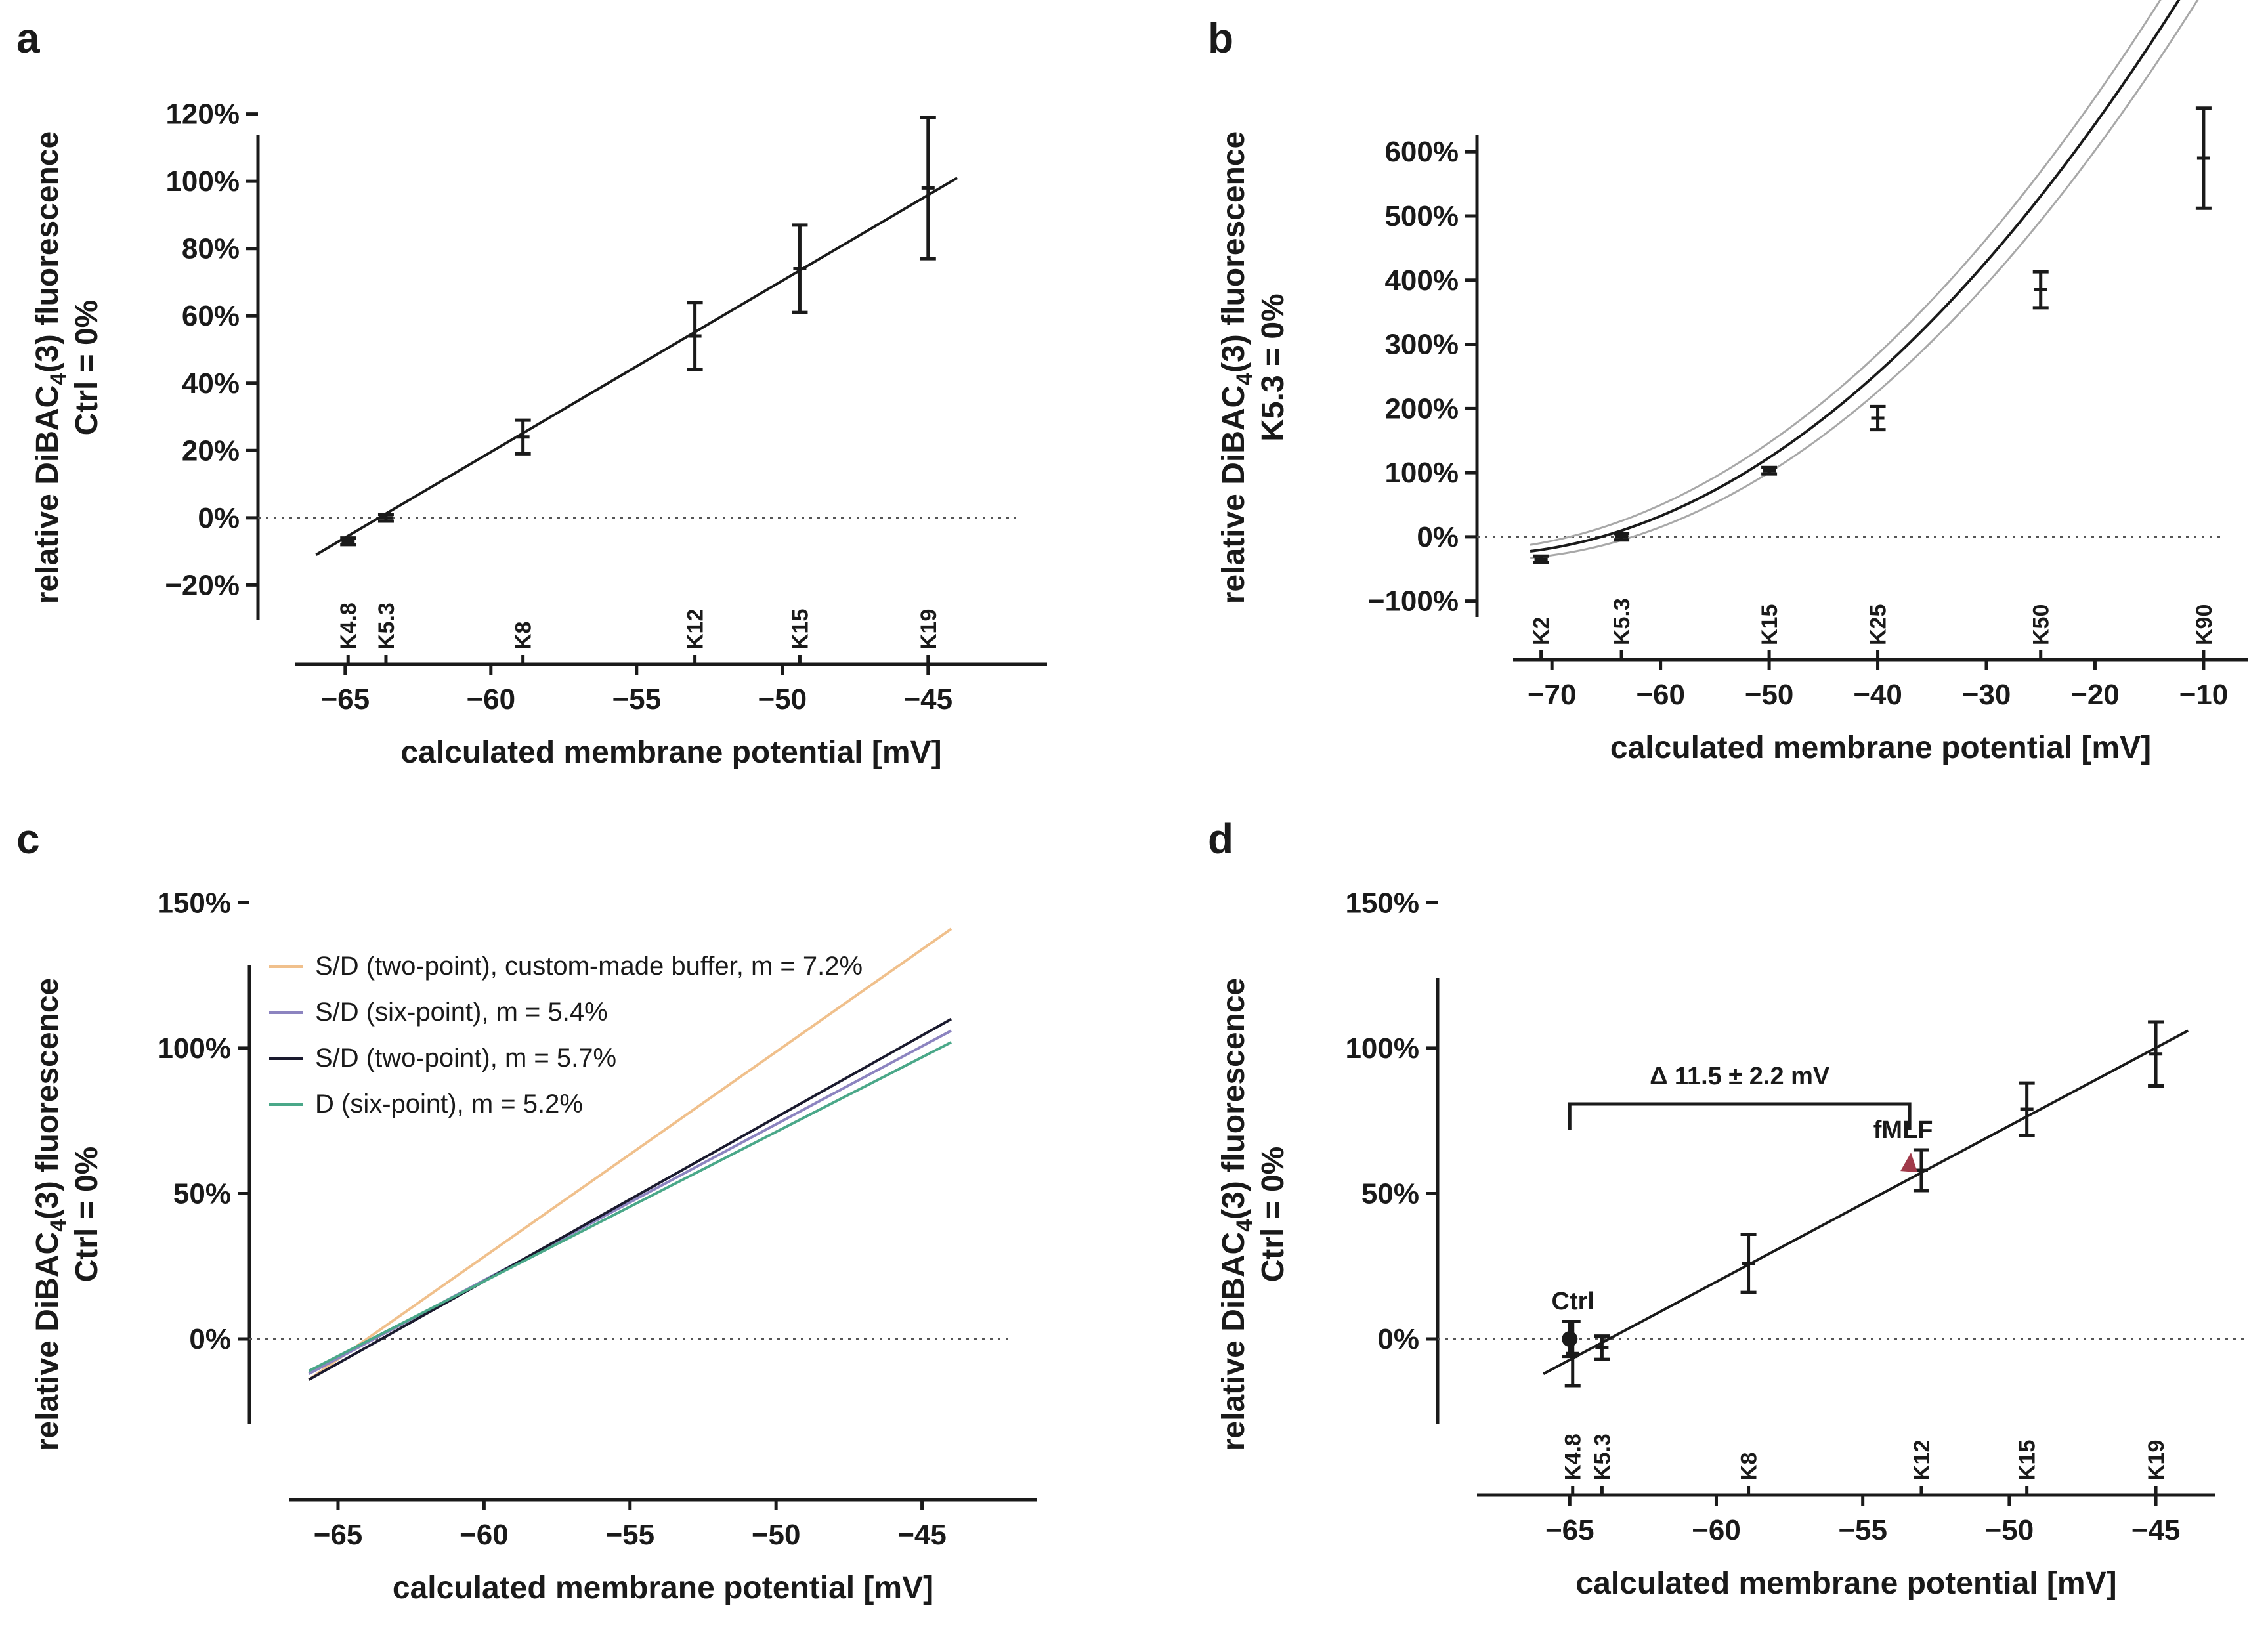  I want to click on delta-bracket, so click(1740, 1116).